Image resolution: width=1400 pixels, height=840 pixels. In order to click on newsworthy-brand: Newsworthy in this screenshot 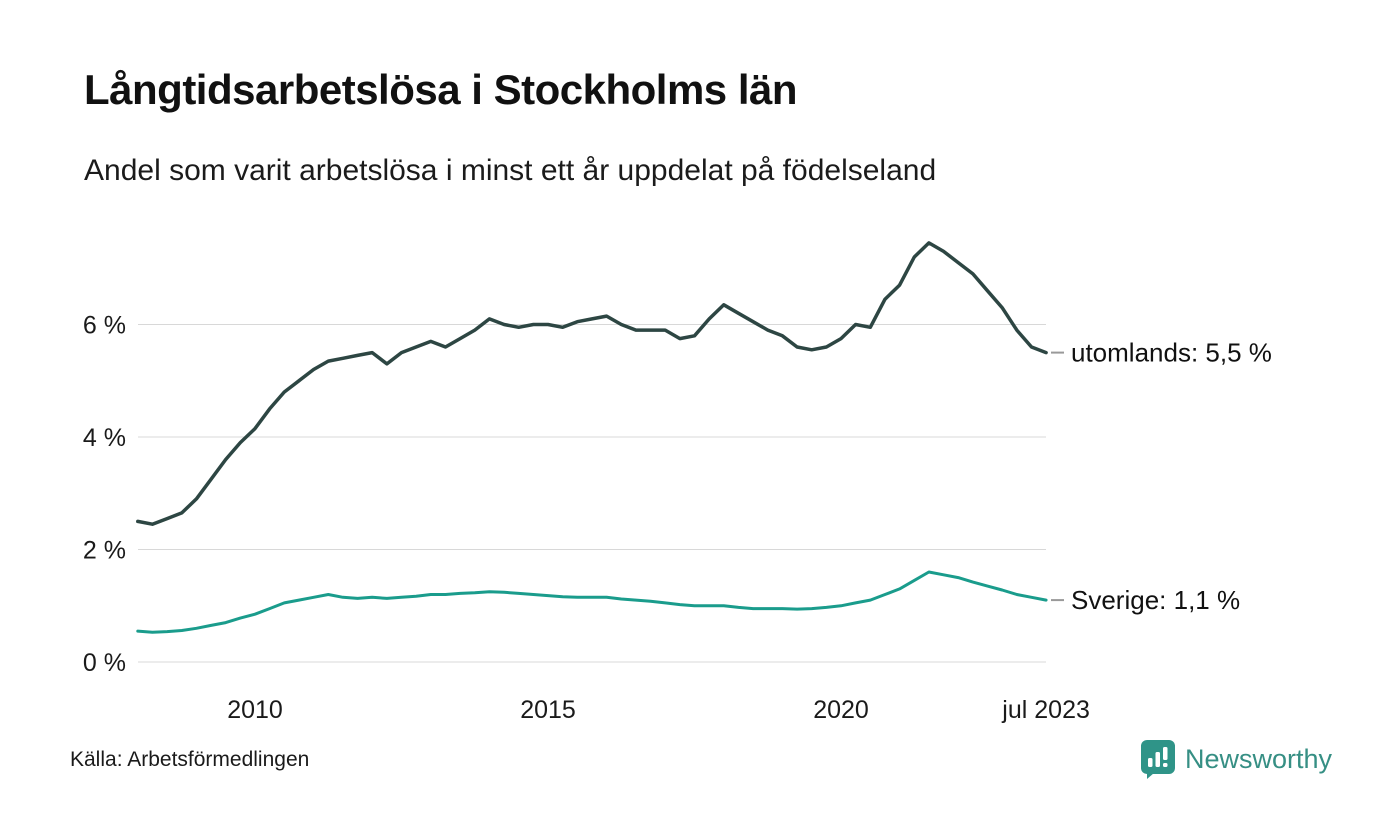, I will do `click(1236, 759)`.